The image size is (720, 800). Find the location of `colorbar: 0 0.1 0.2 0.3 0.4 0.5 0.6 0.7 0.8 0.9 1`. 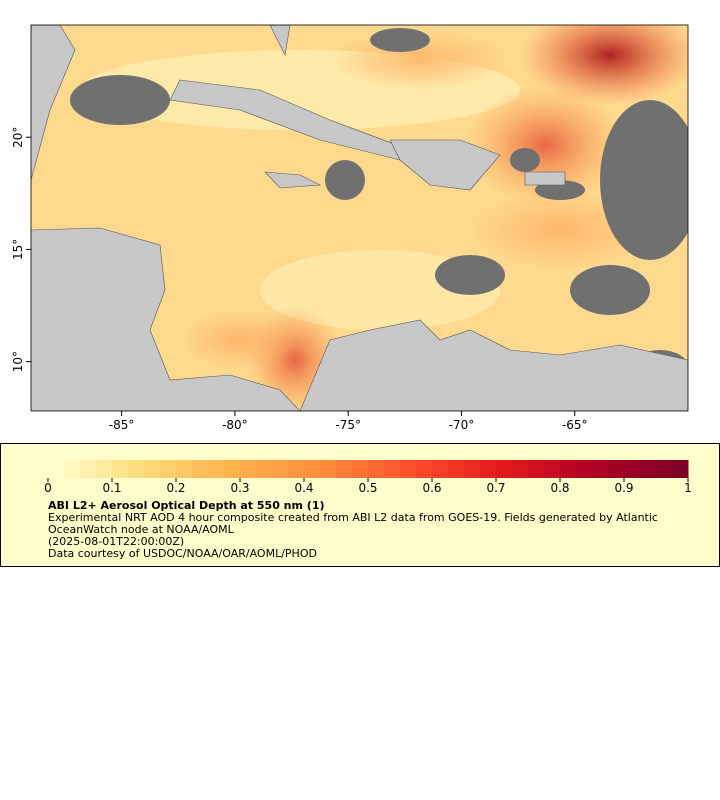

colorbar: 0 0.1 0.2 0.3 0.4 0.5 0.6 0.7 0.8 0.9 1 is located at coordinates (368, 477).